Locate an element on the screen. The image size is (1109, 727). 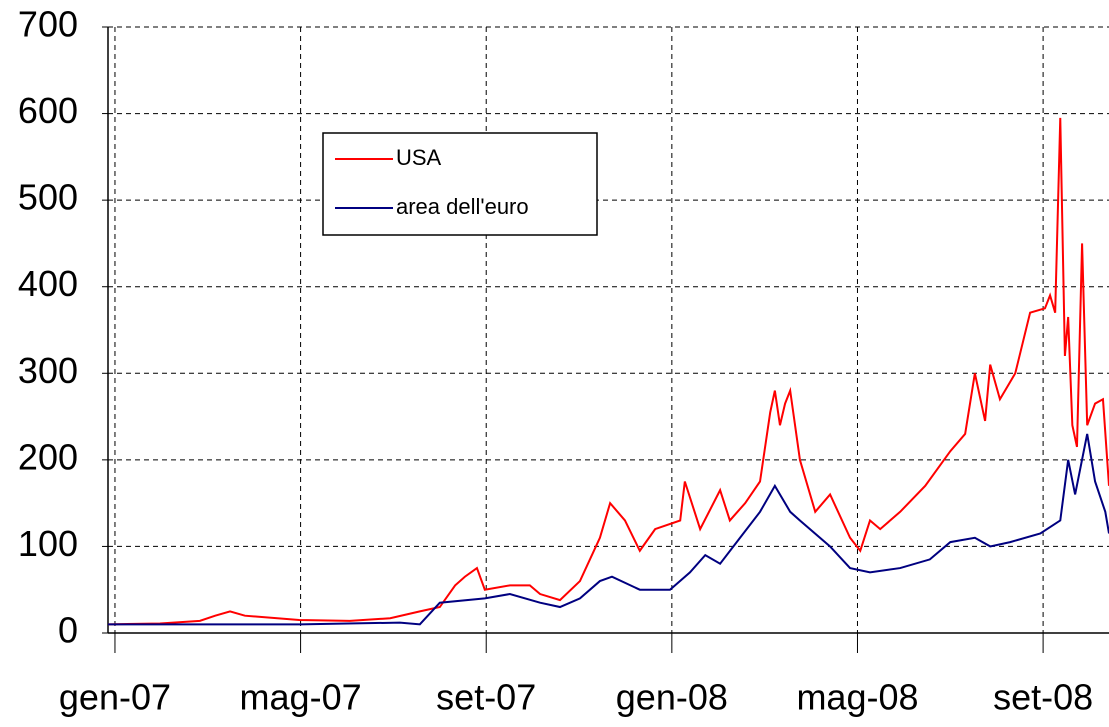
y-tick-label: 600 is located at coordinates (48, 110).